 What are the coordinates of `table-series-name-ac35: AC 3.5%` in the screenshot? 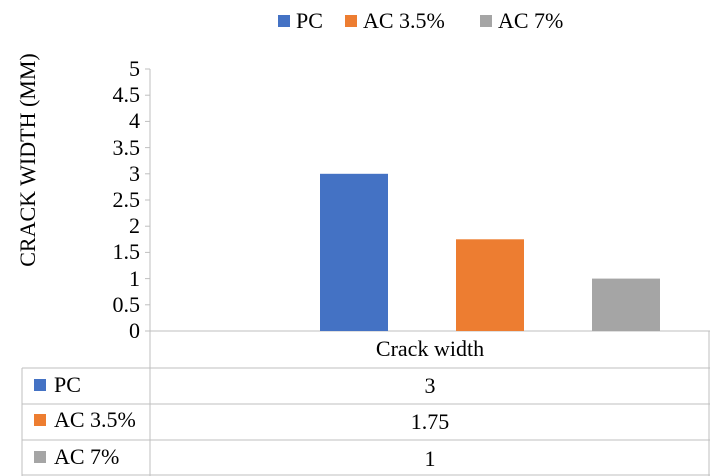 It's located at (95, 419).